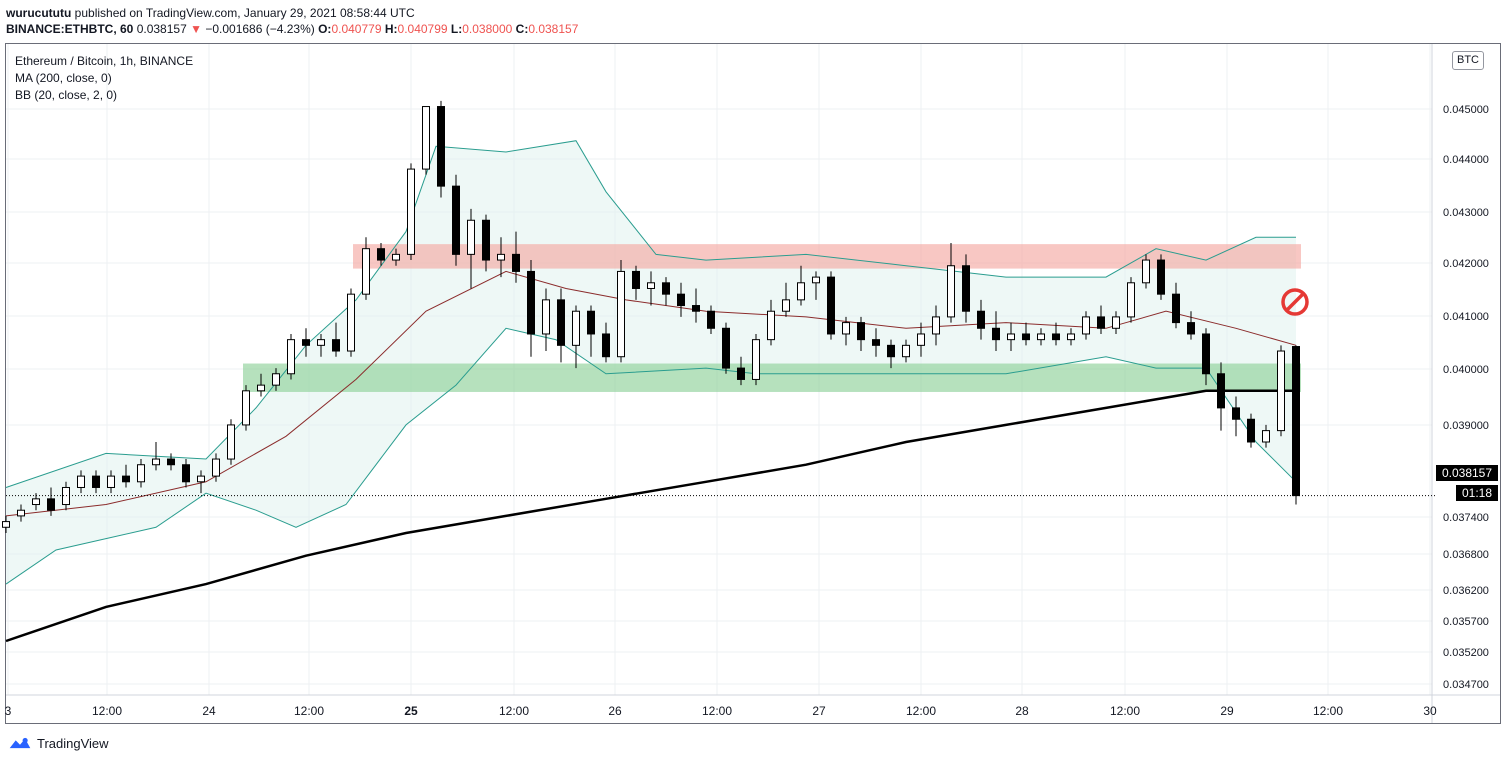  I want to click on bb-legend: BB (20, close, 2, 0), so click(66, 95).